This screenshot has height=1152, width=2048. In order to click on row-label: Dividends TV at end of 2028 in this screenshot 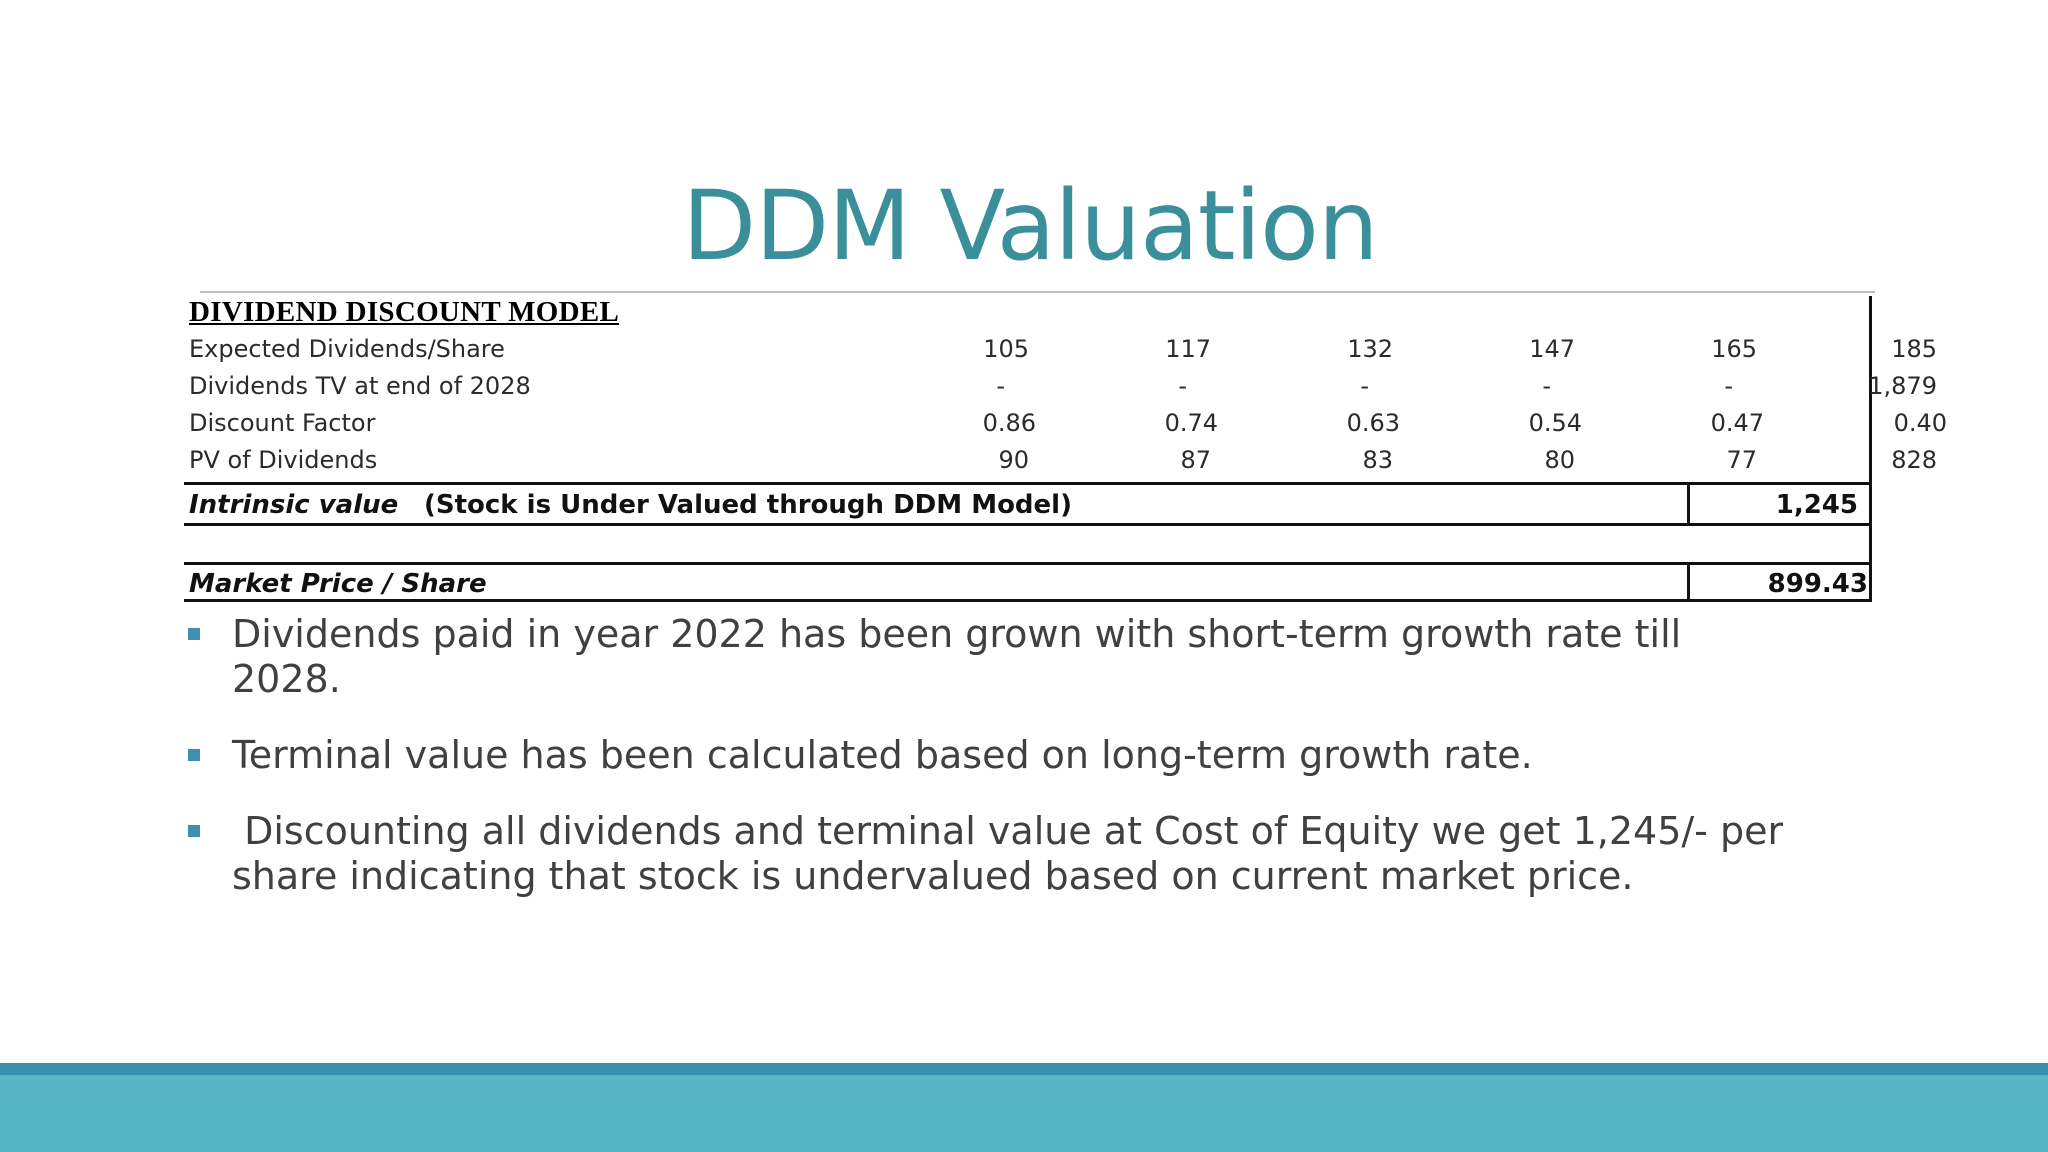, I will do `click(360, 386)`.